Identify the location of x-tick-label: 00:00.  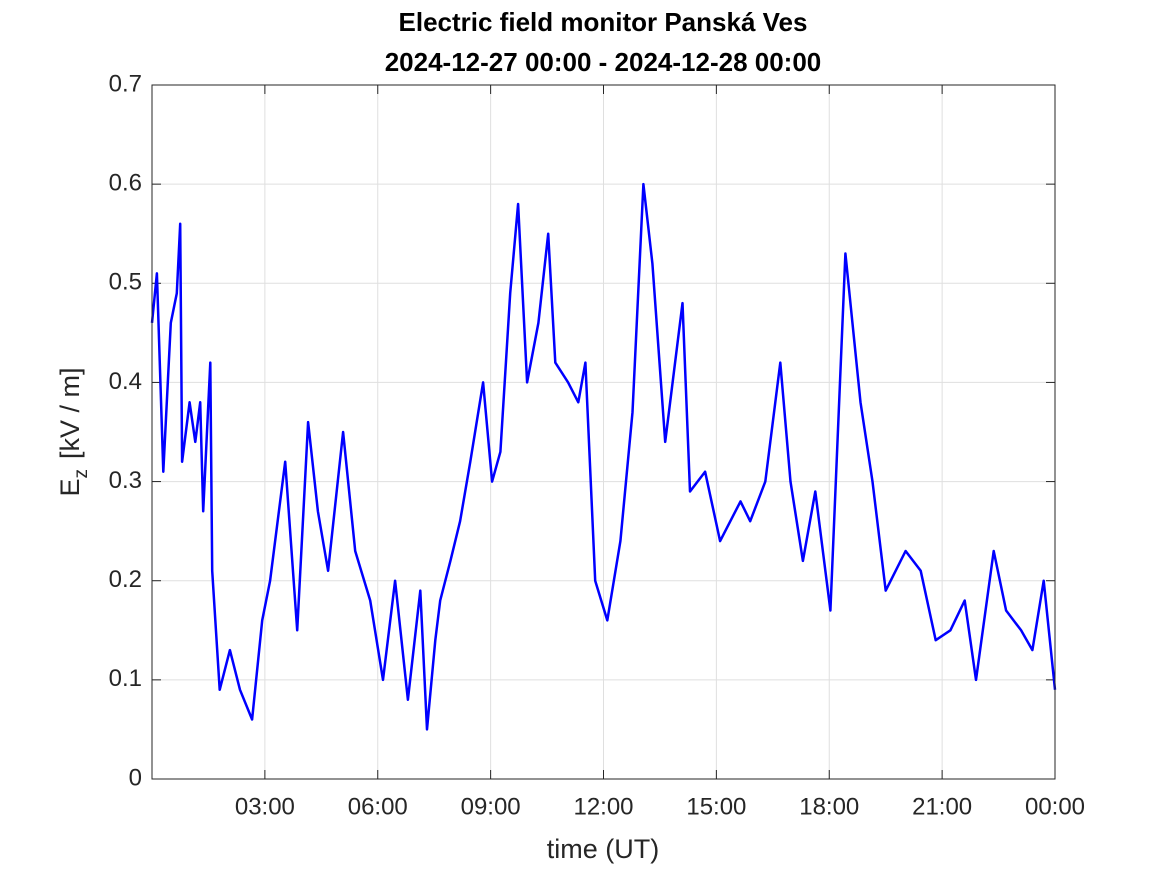
(1055, 806).